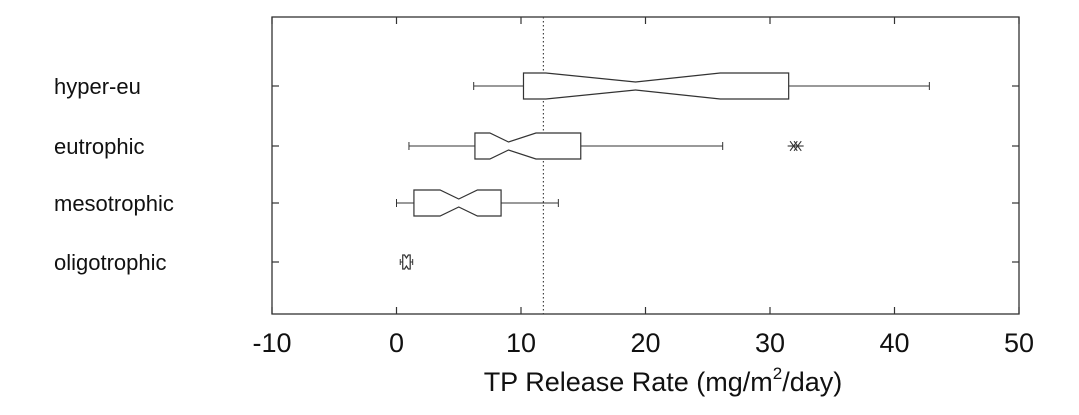 This screenshot has width=1079, height=415. Describe the element at coordinates (777, 373) in the screenshot. I see `x-axis-title-superscript: 2` at that location.